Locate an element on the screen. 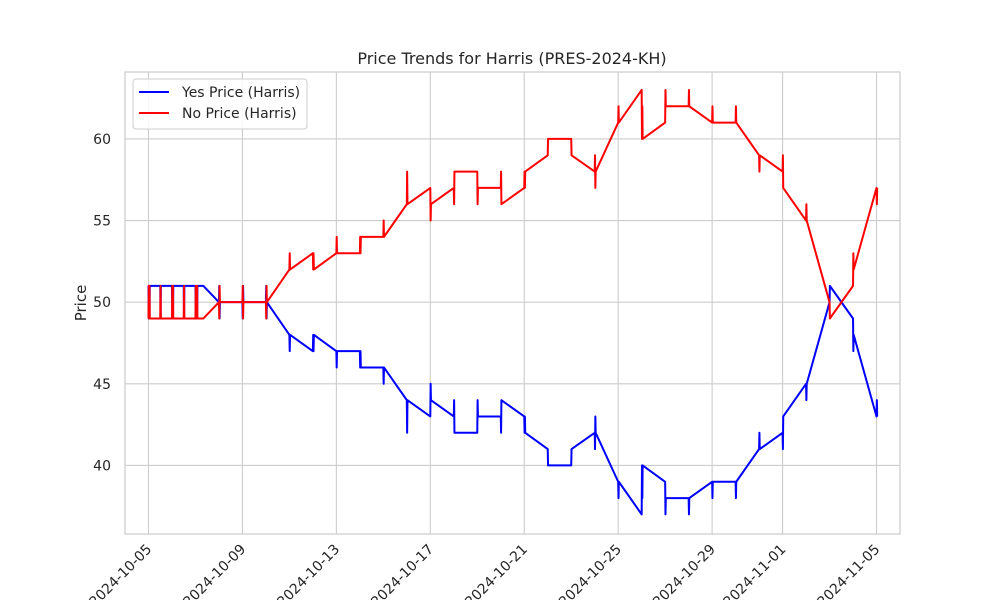  legend-entries: Yes Price (Harris) No Price (Harris) is located at coordinates (219, 103).